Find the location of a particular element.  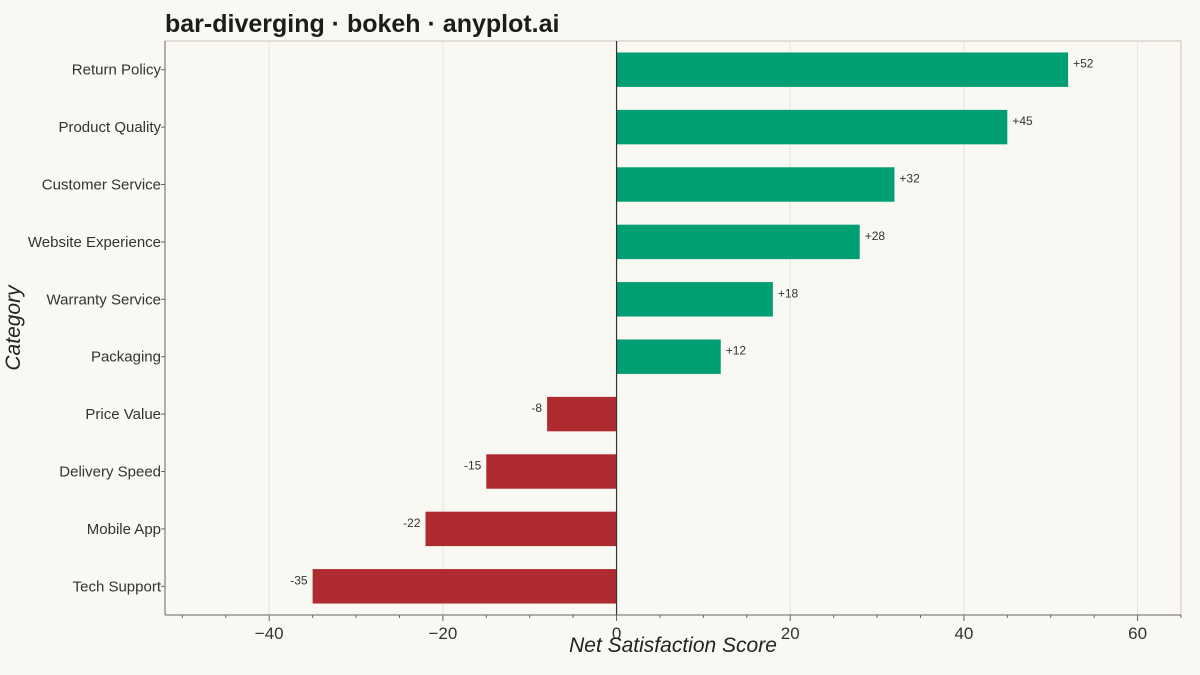

bar-value-label: -15 is located at coordinates (473, 466).